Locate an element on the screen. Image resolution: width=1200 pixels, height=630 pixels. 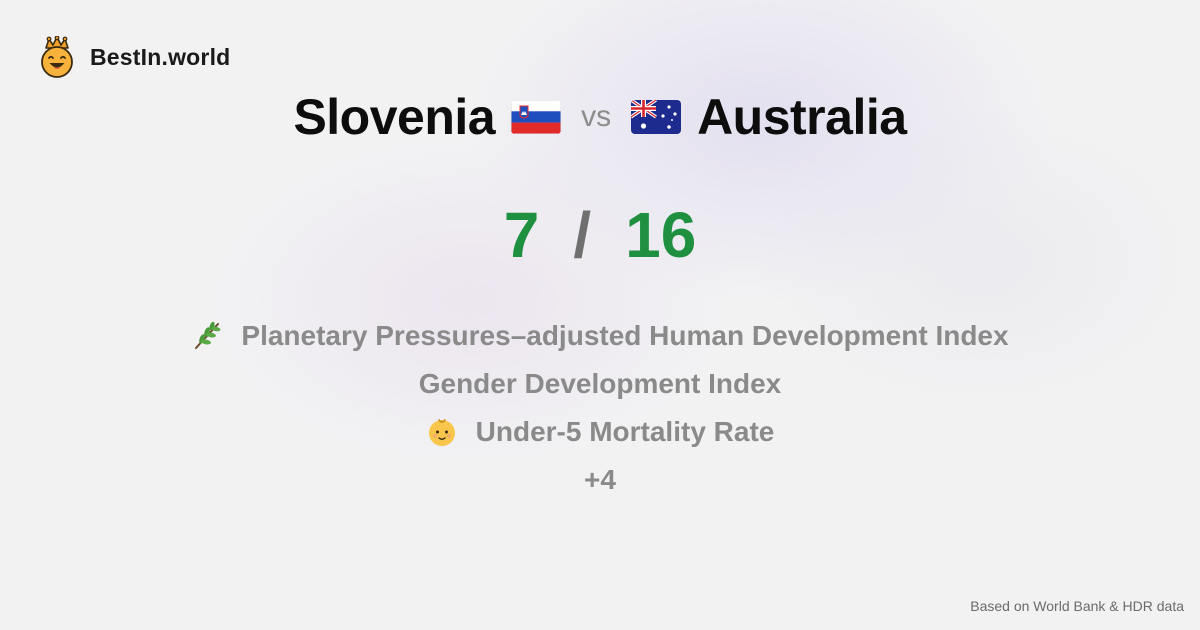
metric-item: Gender Development Index is located at coordinates (600, 384).